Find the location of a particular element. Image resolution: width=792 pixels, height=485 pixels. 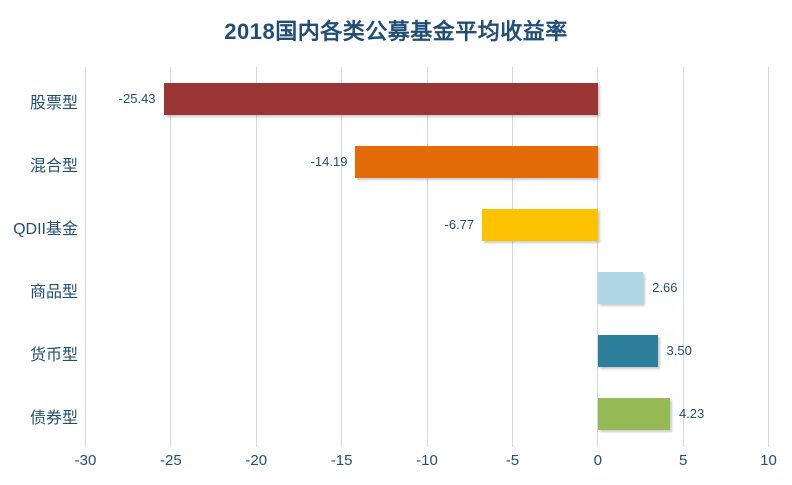

gridline-x--25 is located at coordinates (171, 257).